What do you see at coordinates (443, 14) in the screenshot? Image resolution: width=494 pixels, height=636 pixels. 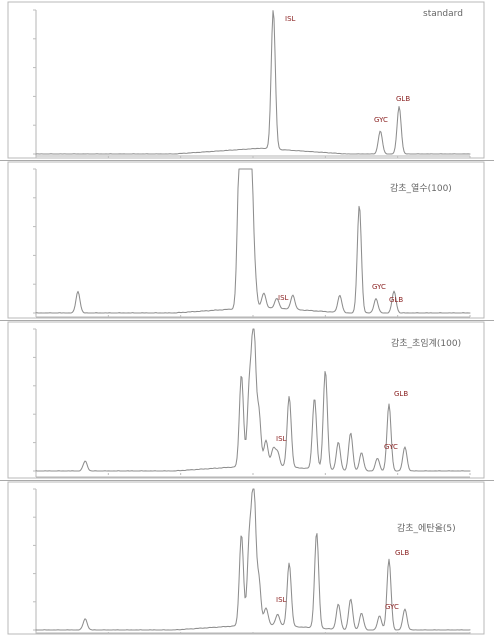 I see `panel-title-standard: standard` at bounding box center [443, 14].